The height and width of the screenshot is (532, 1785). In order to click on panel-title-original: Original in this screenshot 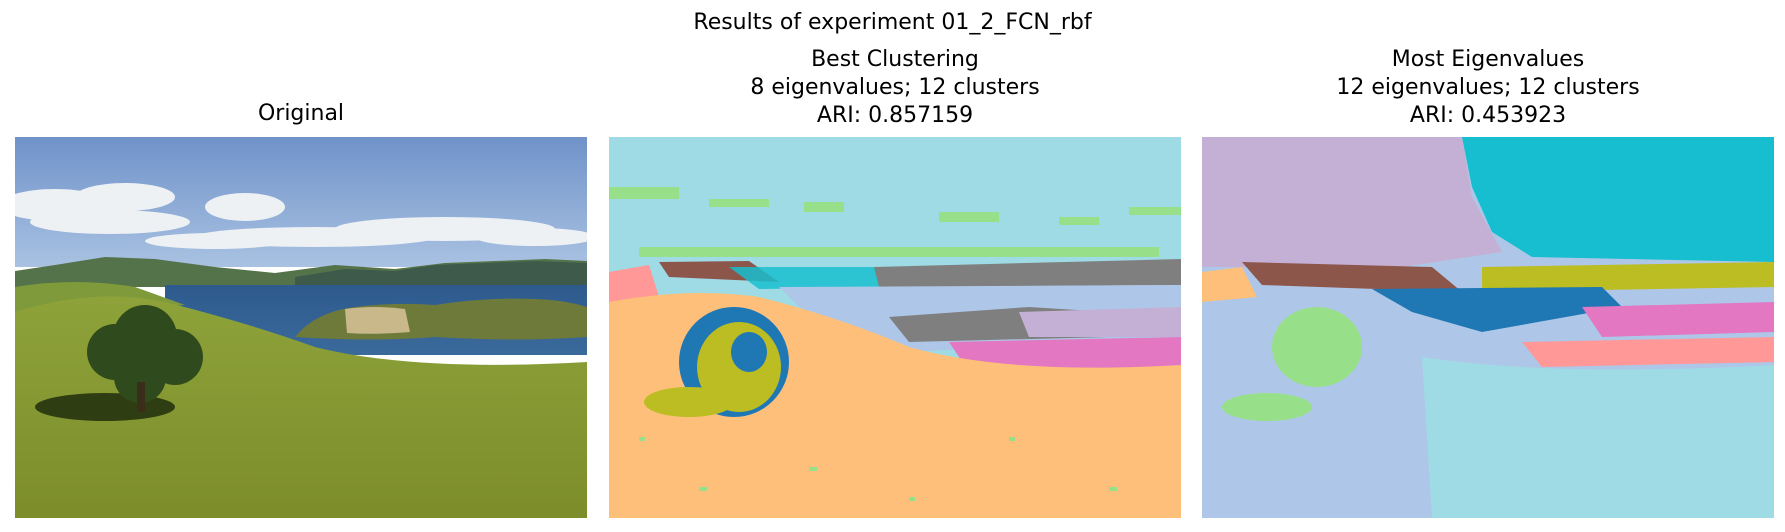, I will do `click(301, 114)`.